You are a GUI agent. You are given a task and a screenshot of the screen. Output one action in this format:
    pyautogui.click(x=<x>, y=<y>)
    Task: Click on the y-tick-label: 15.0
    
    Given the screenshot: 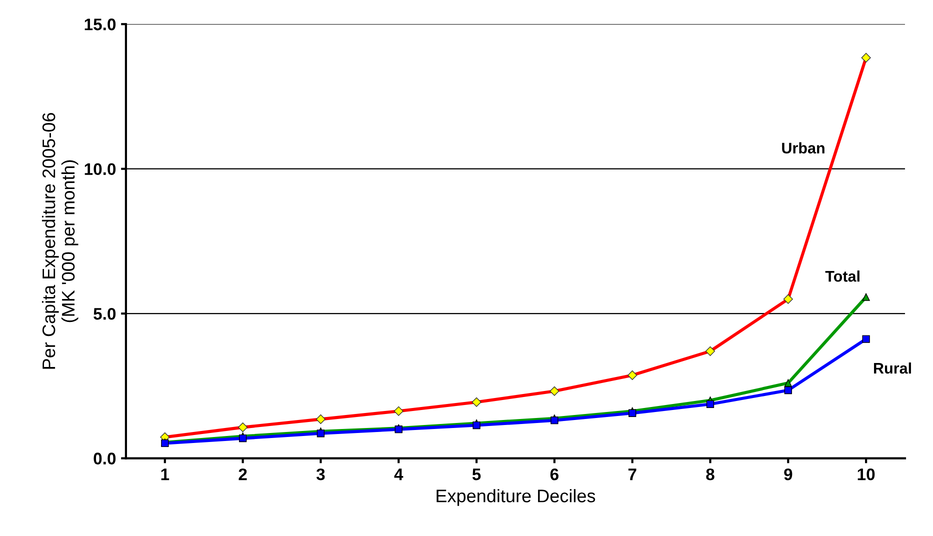 What is the action you would take?
    pyautogui.click(x=100, y=24)
    